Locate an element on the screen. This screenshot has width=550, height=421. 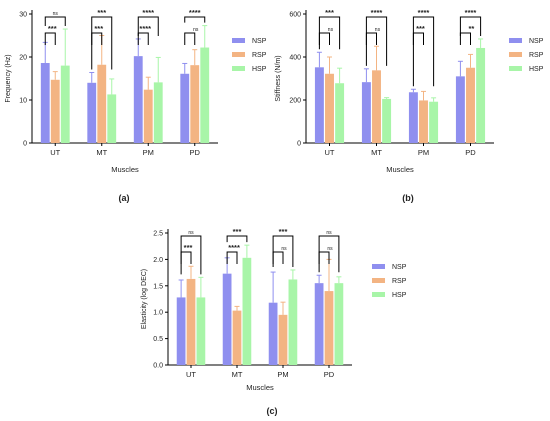
significance-label-short: ** is located at coordinates (472, 28).